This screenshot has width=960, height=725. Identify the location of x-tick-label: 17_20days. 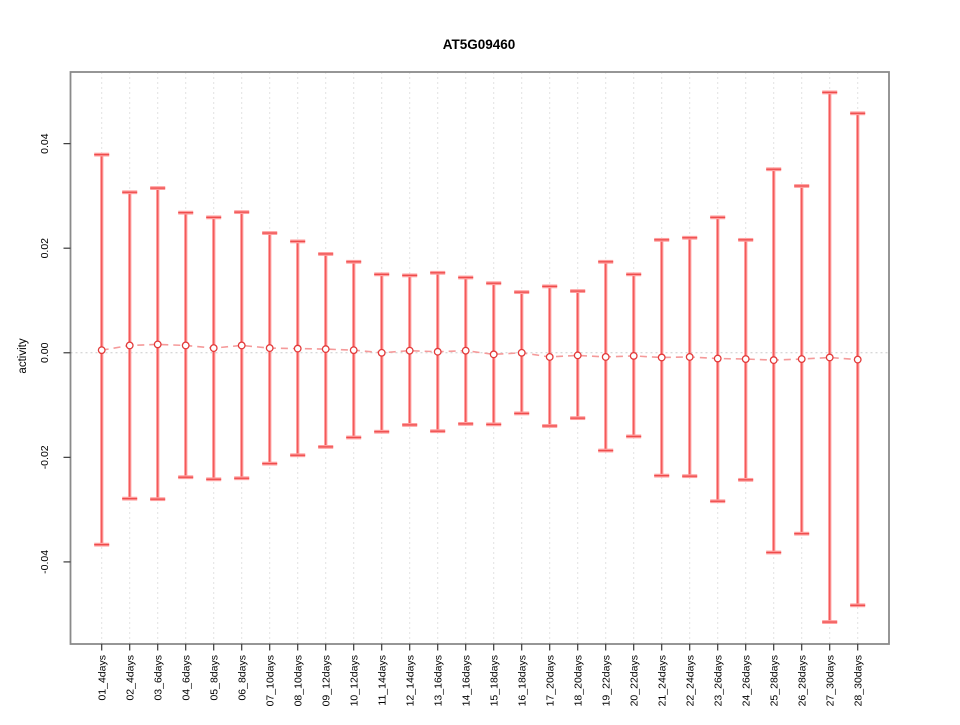
(551, 680).